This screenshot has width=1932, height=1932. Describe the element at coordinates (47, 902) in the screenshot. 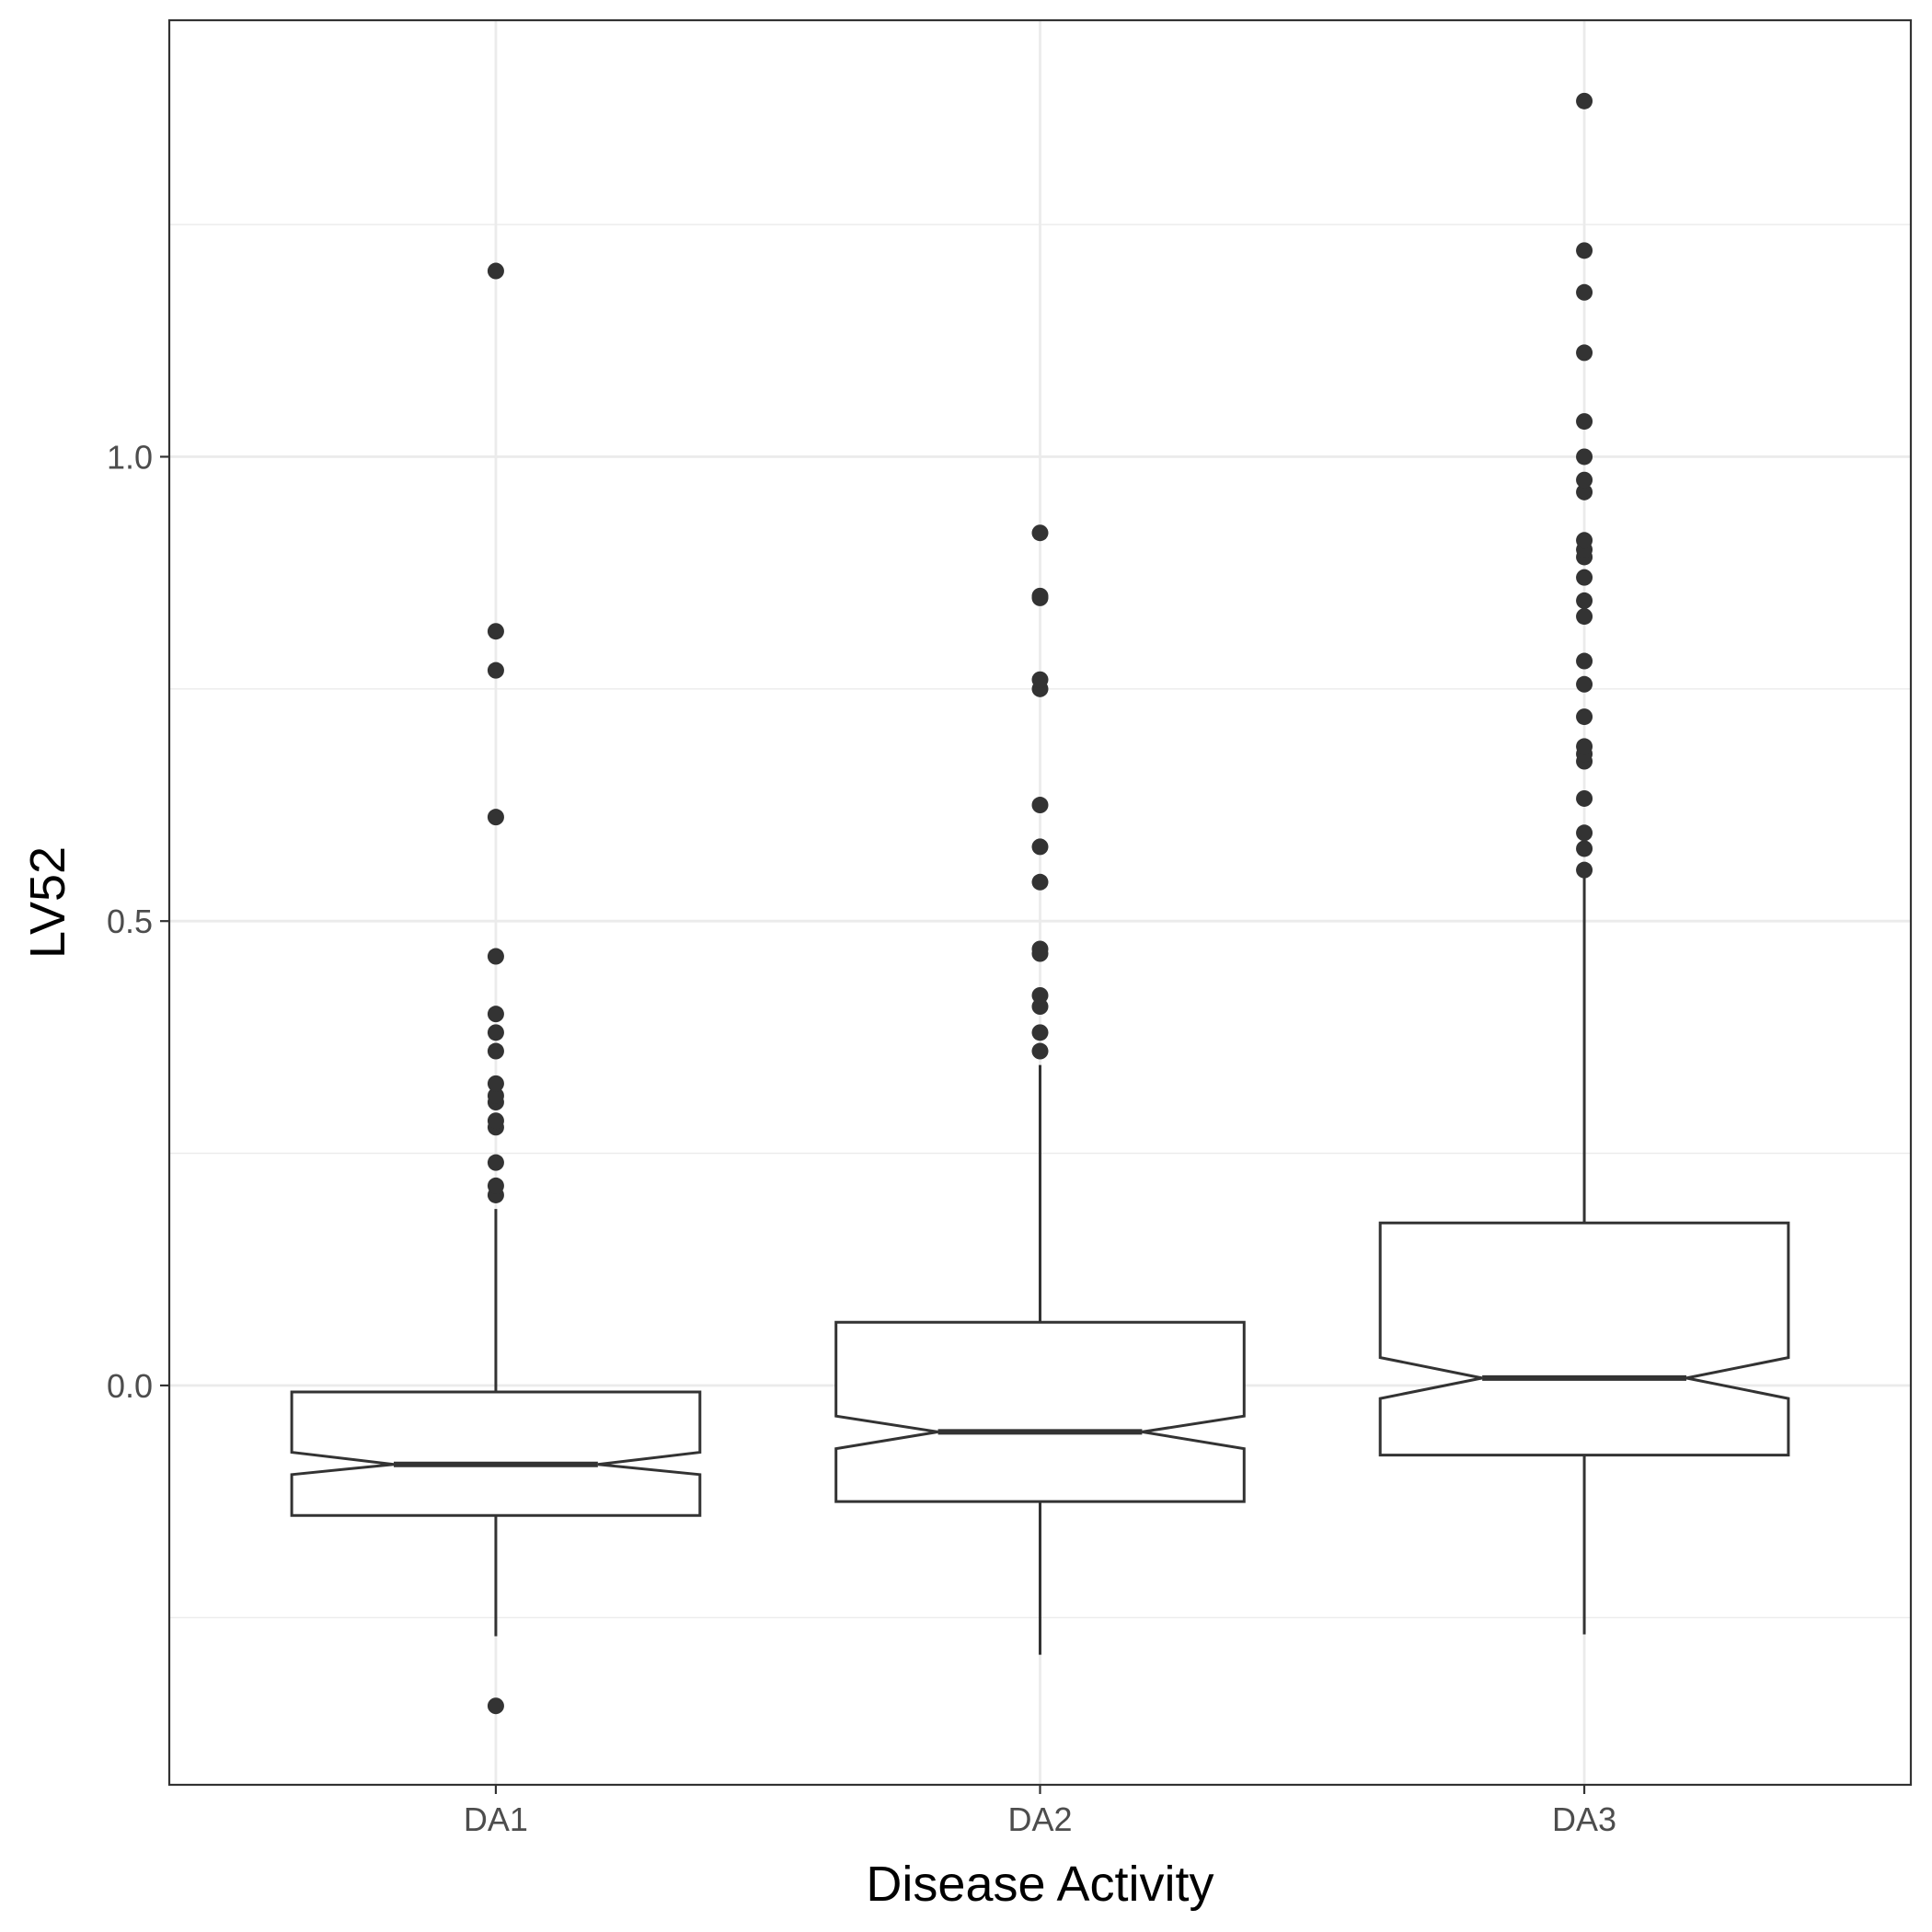

I see `y-axis-title: LV52` at that location.